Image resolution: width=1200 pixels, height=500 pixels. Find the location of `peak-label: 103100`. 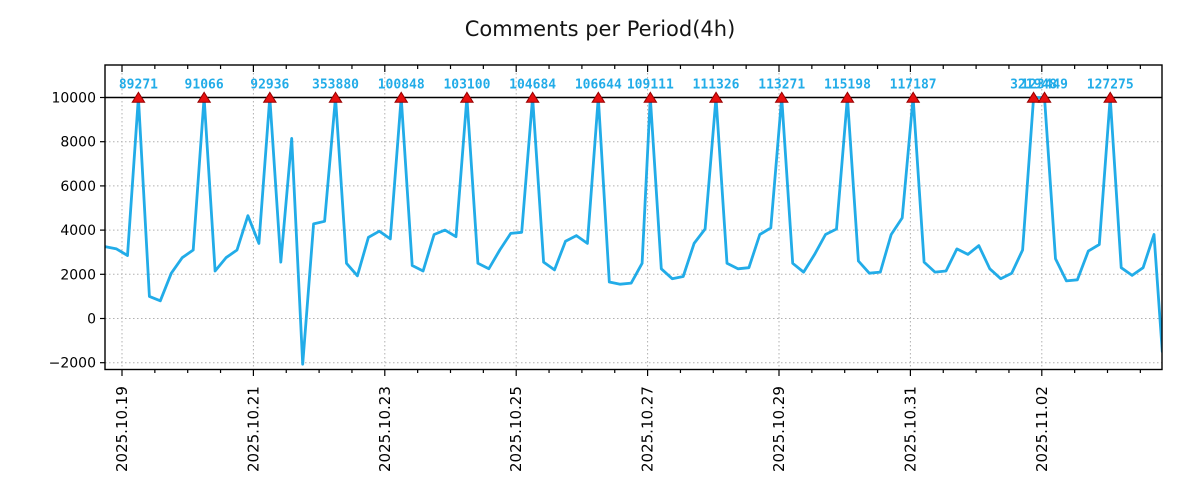

peak-label: 103100 is located at coordinates (466, 85).